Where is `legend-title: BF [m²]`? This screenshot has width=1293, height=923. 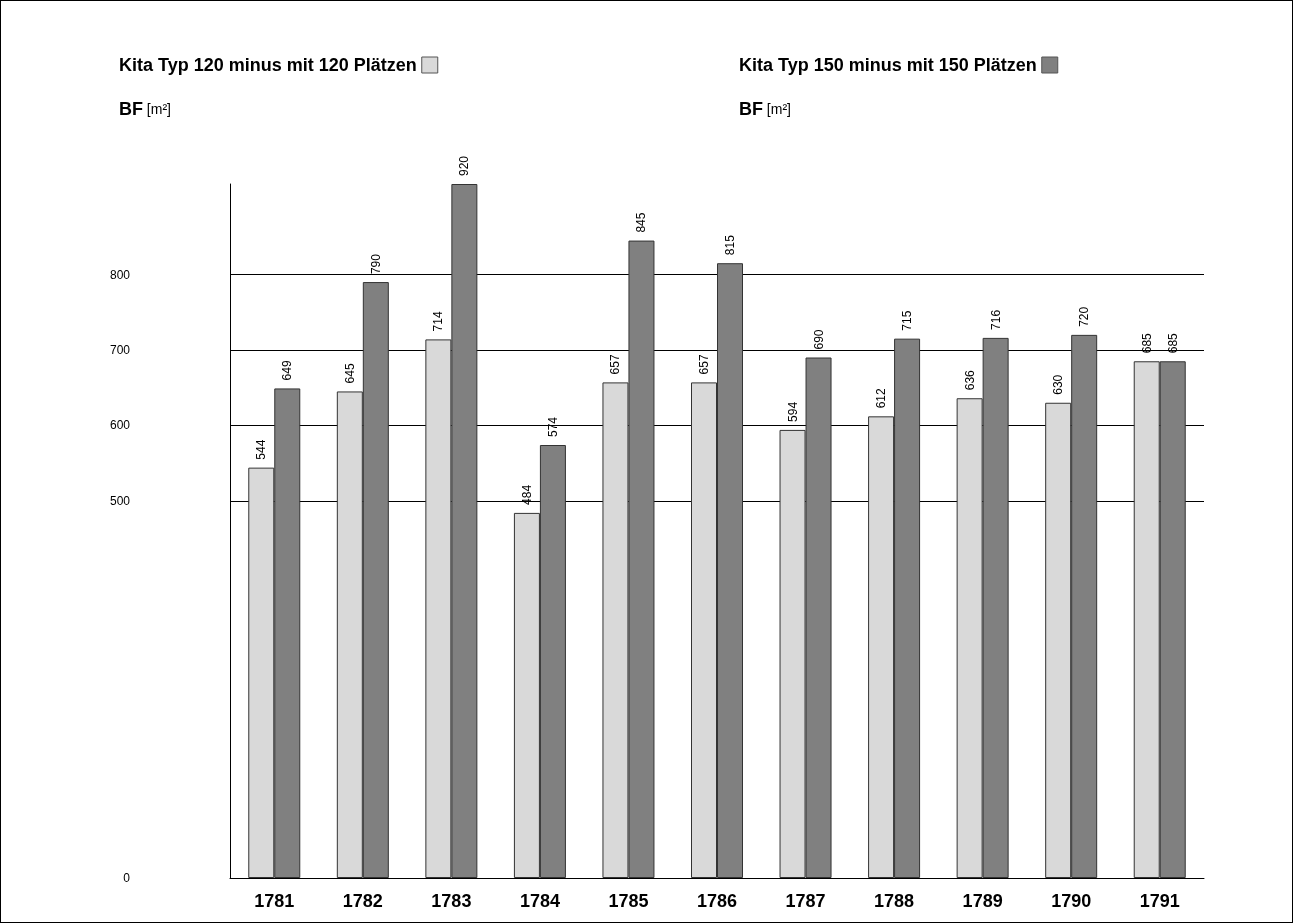
legend-title: BF [m²] is located at coordinates (765, 109).